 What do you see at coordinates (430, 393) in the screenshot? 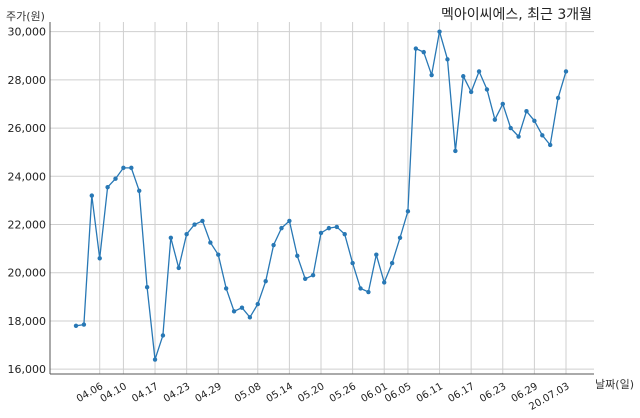
I see `x-tick-label: 06.11` at bounding box center [430, 393].